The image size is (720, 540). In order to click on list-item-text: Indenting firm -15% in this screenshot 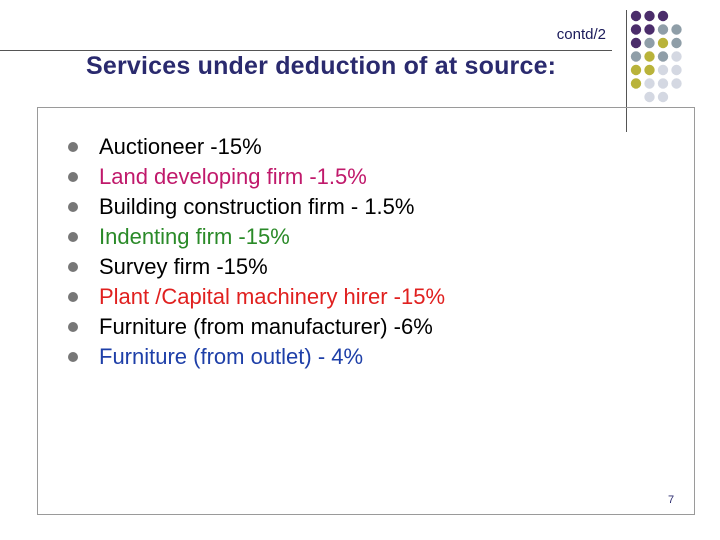, I will do `click(194, 236)`.